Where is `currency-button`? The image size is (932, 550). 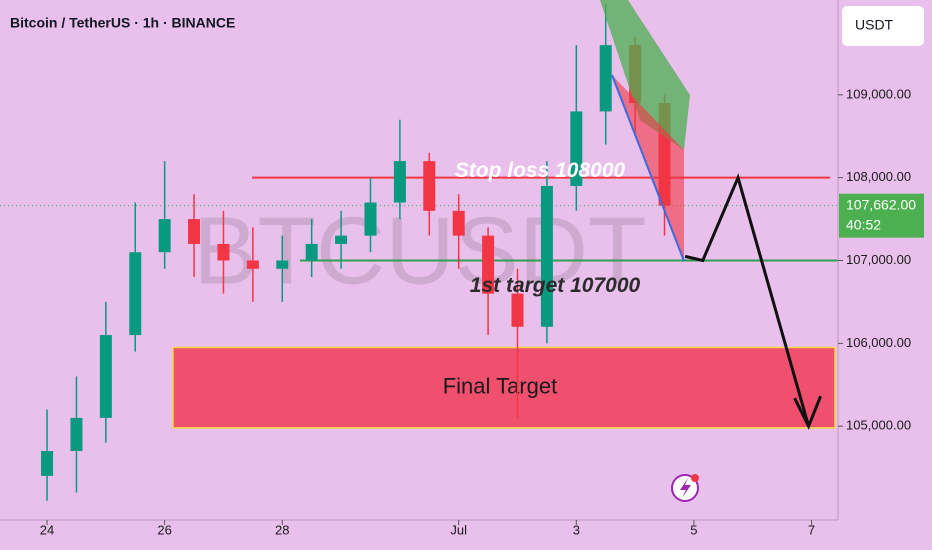
currency-button is located at coordinates (883, 26).